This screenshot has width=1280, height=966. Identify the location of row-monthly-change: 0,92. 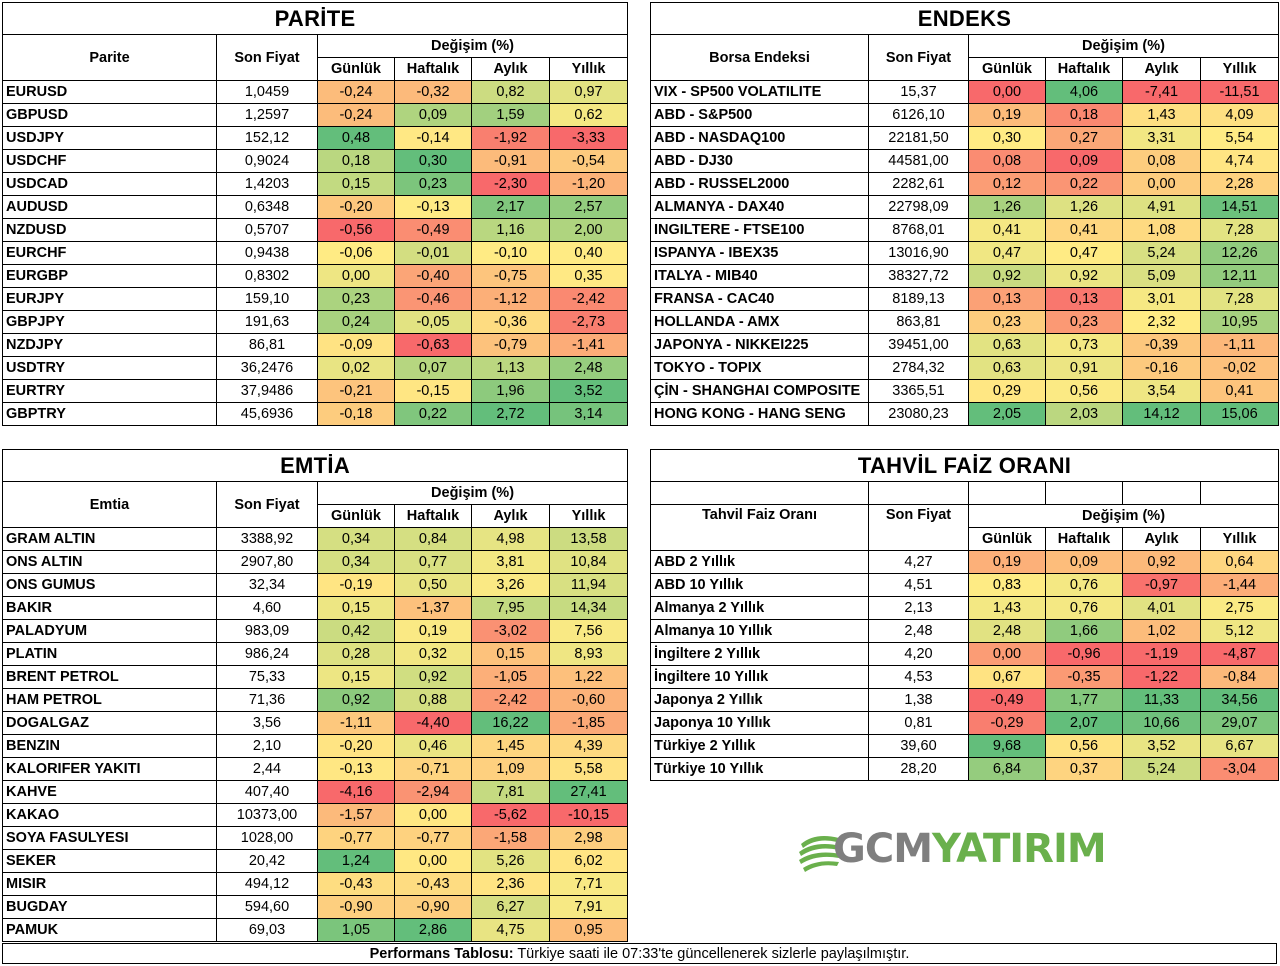
(1161, 562).